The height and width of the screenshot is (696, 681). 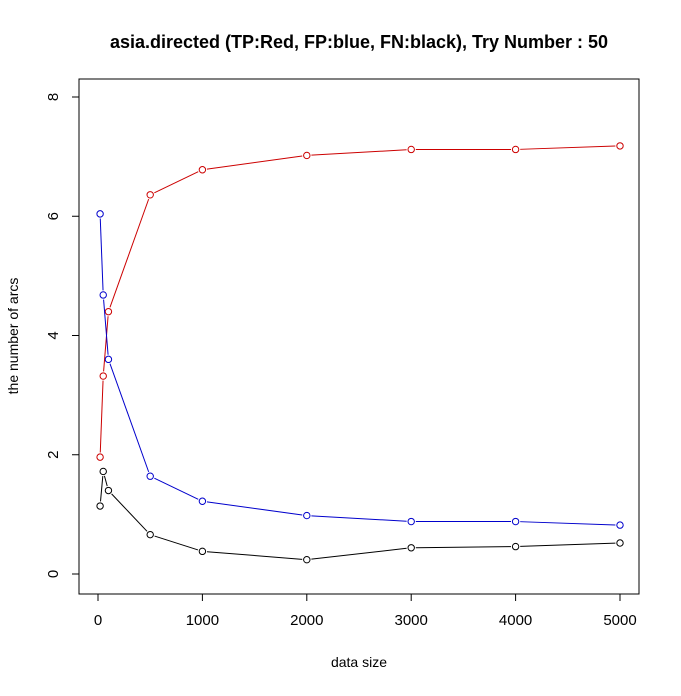 I want to click on x-axis-label: data size, so click(x=359, y=662).